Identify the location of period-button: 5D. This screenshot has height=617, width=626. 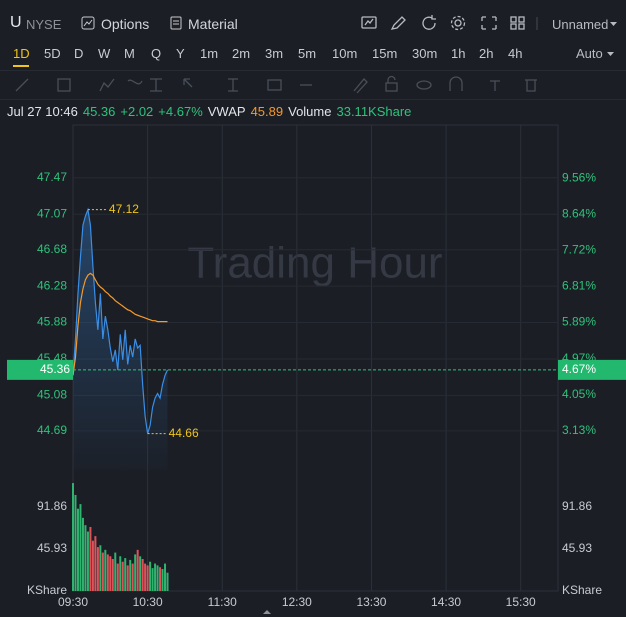
(52, 53).